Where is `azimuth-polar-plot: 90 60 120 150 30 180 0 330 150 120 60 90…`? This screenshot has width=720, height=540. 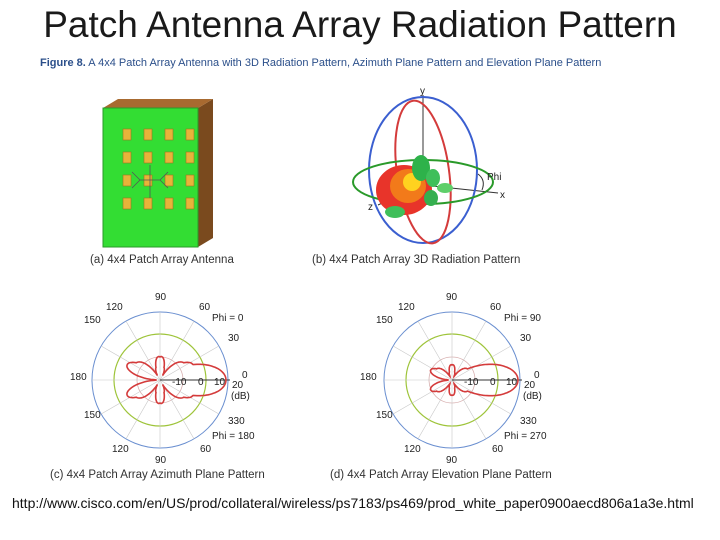
azimuth-polar-plot: 90 60 120 150 30 180 0 330 150 120 60 90… is located at coordinates (162, 379).